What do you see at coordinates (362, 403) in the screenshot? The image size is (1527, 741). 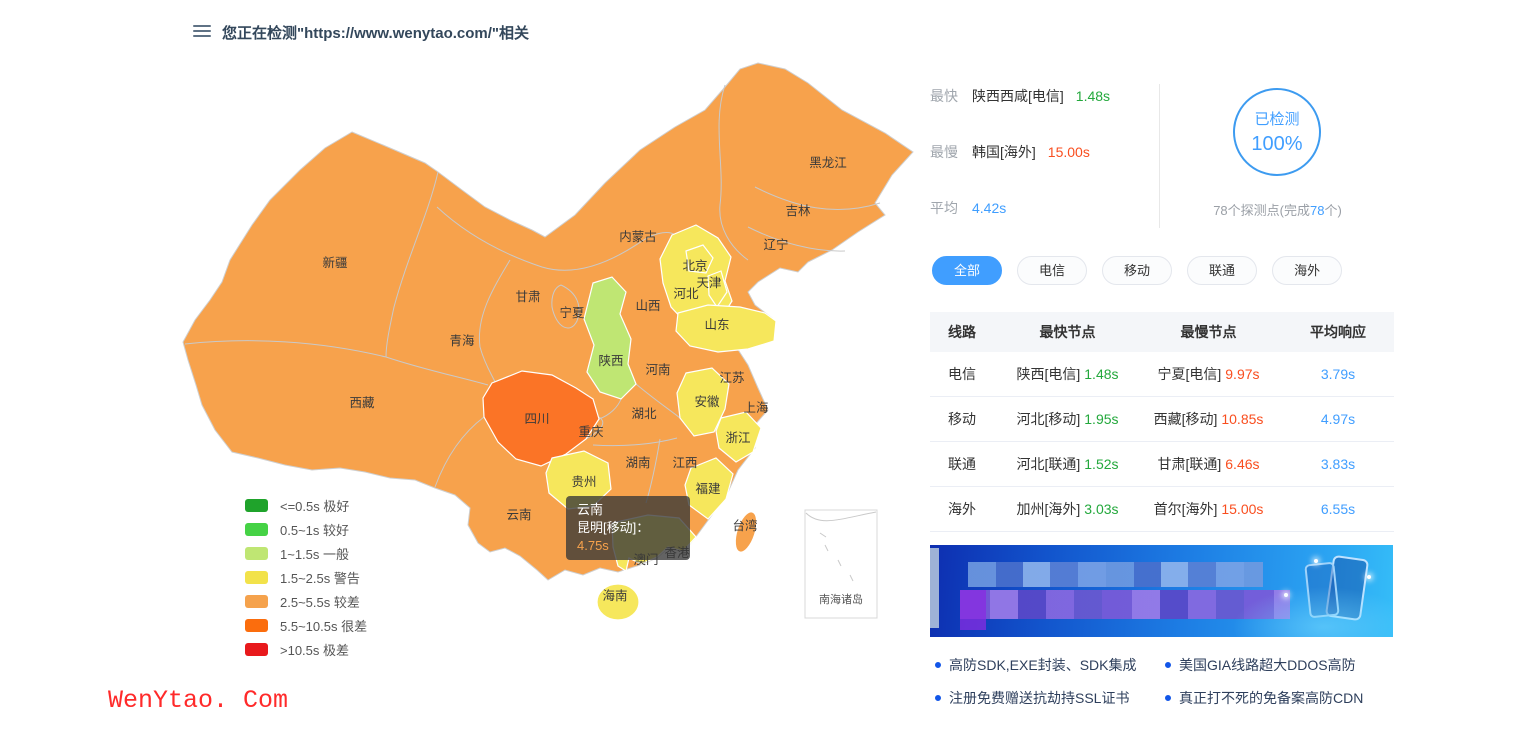 I see `province-label: 西藏` at bounding box center [362, 403].